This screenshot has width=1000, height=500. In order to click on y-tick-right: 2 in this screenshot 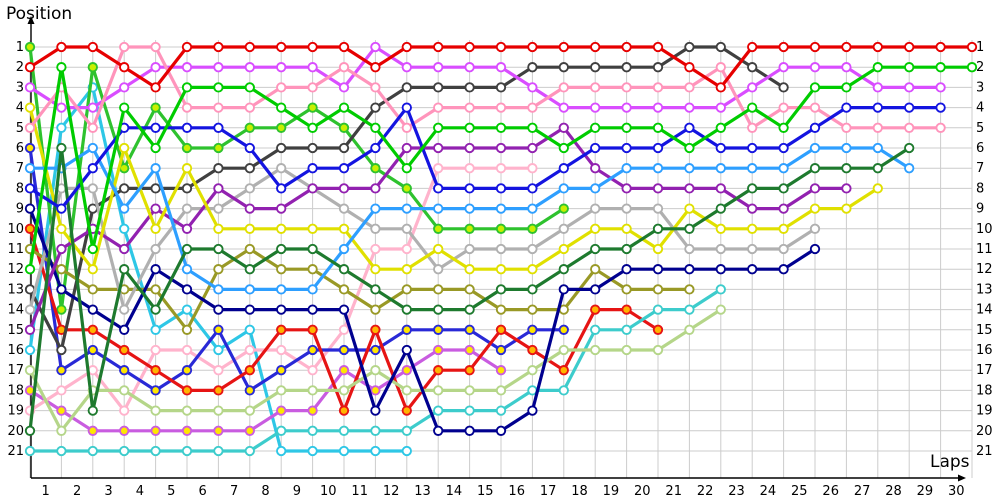, I will do `click(980, 67)`.